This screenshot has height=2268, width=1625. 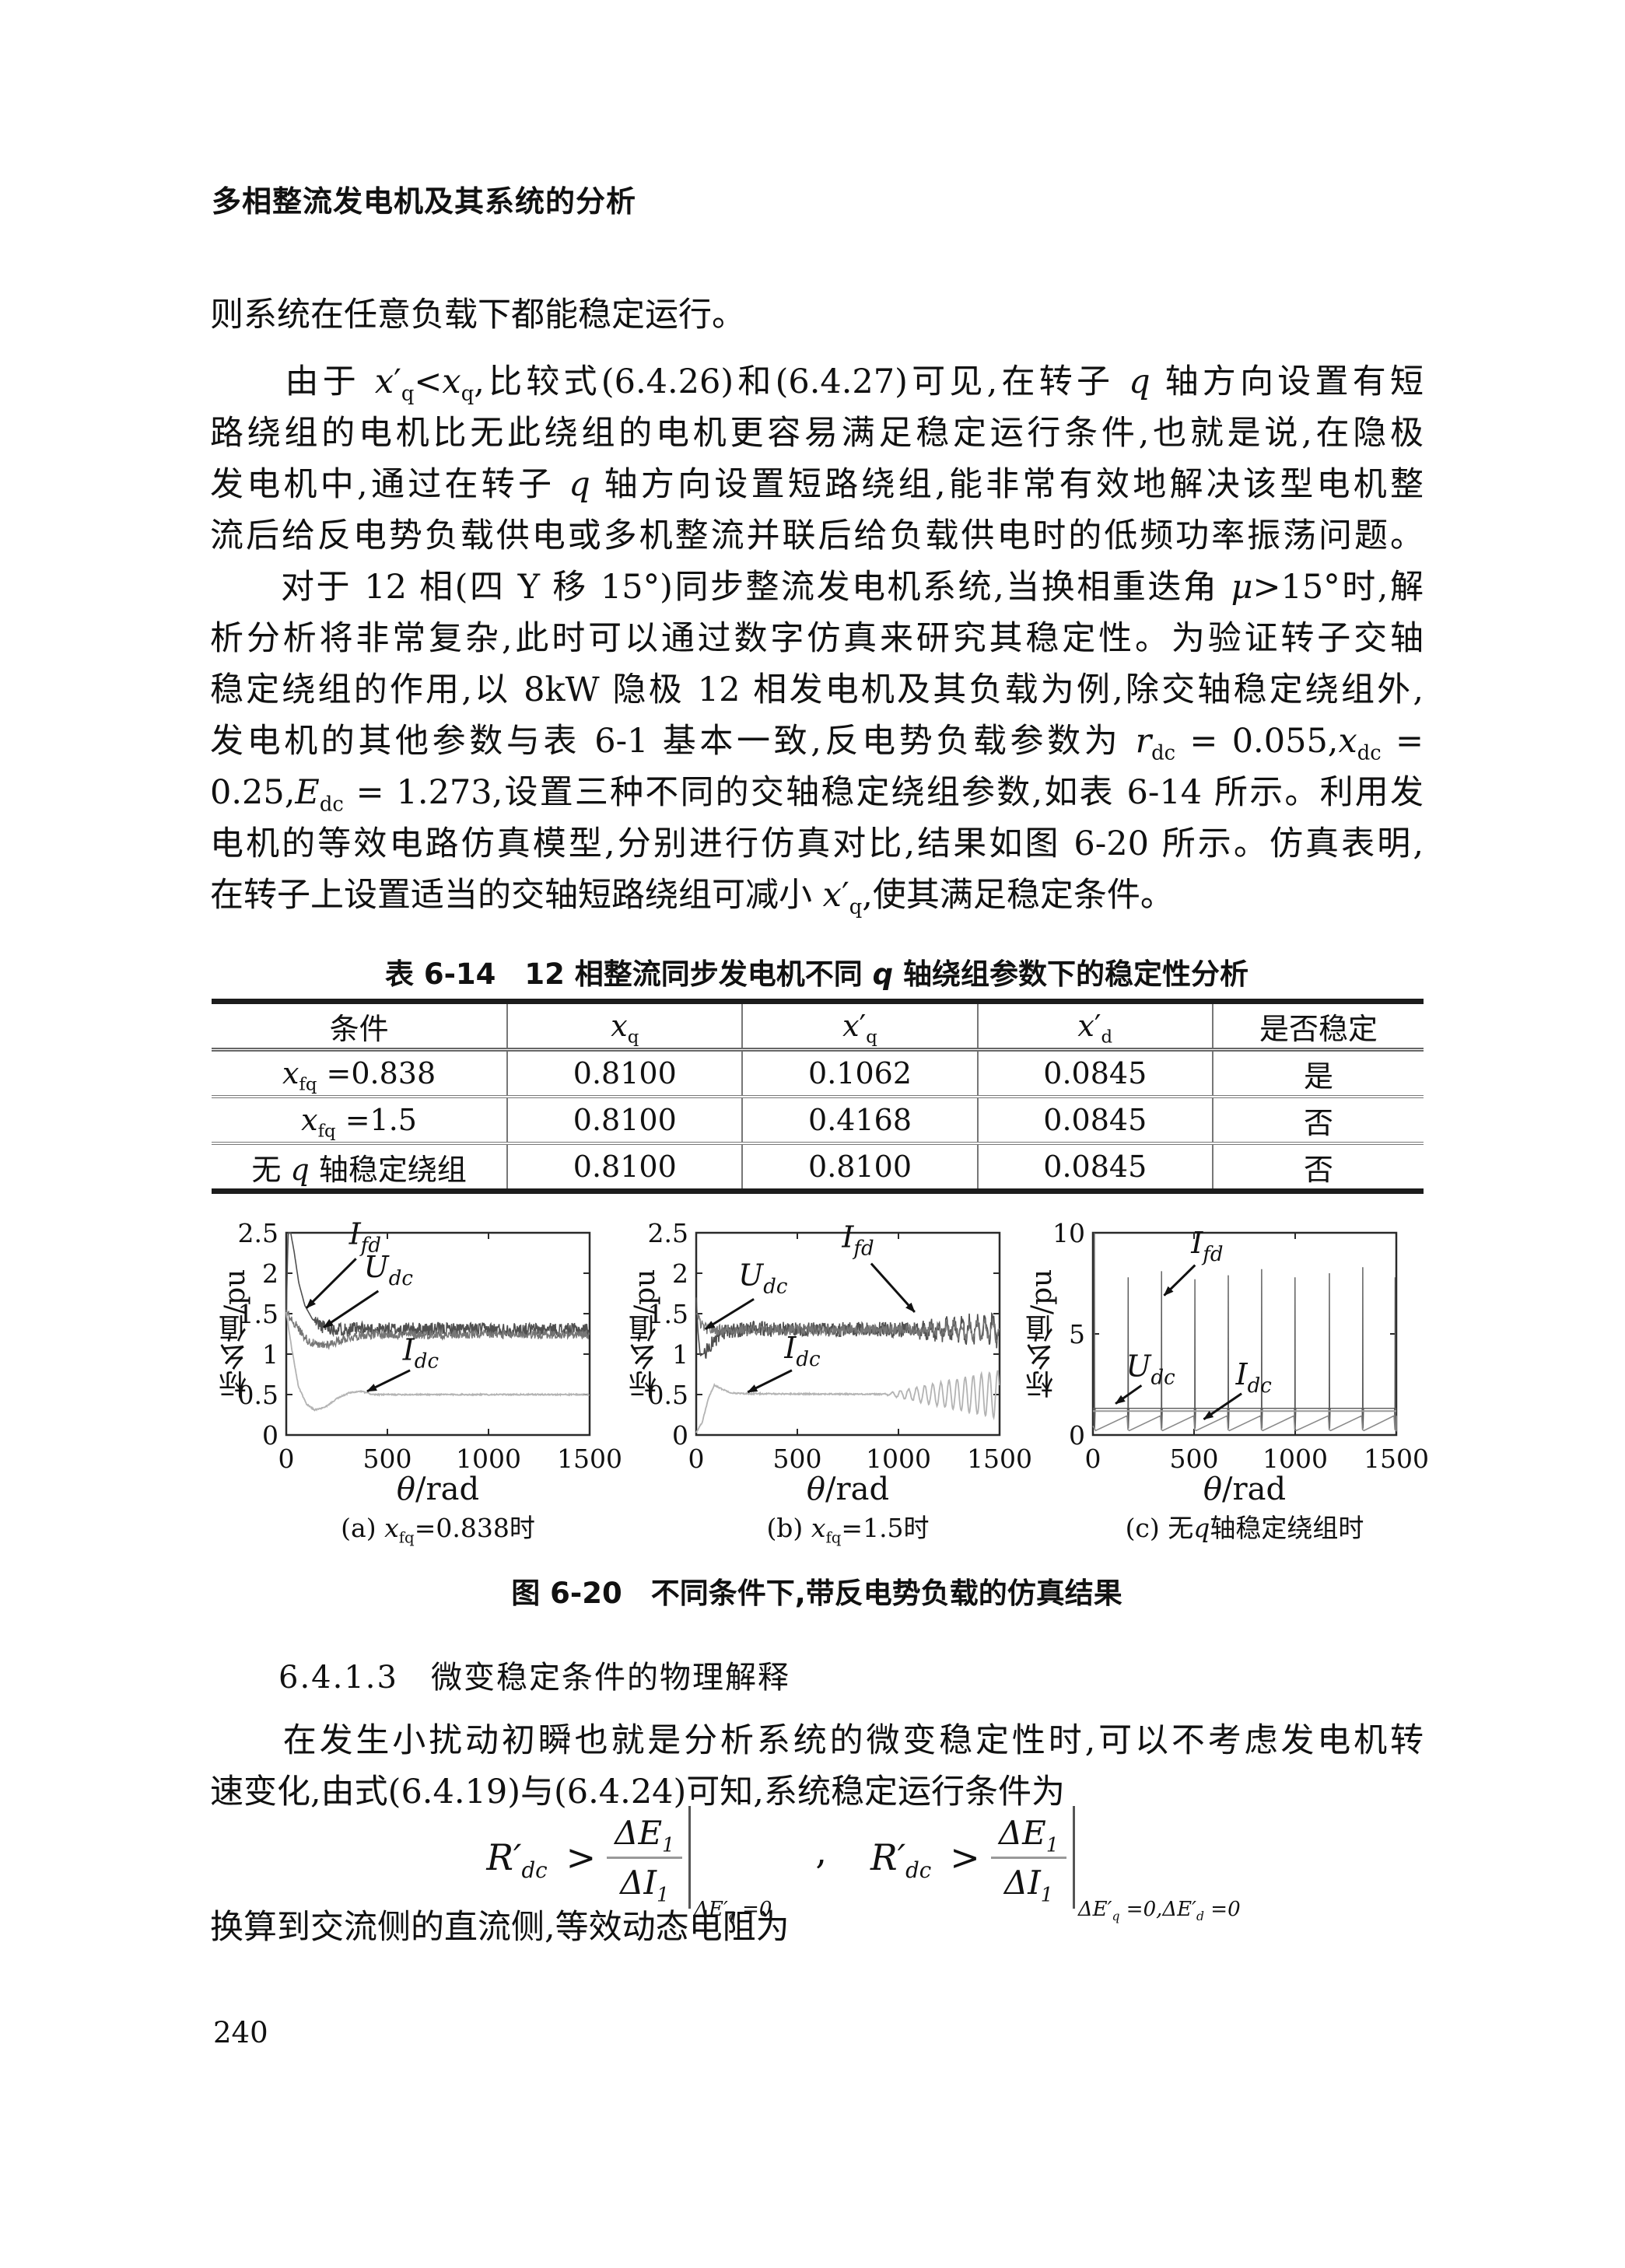 I want to click on svg-text: 0.5, so click(x=668, y=1395).